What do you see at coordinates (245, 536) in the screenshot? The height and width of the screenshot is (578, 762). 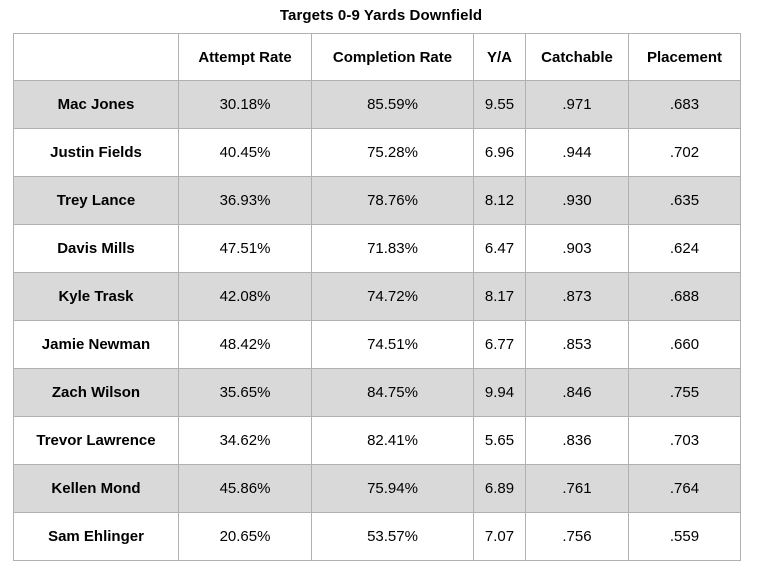 I see `stat-cell: 20.65%` at bounding box center [245, 536].